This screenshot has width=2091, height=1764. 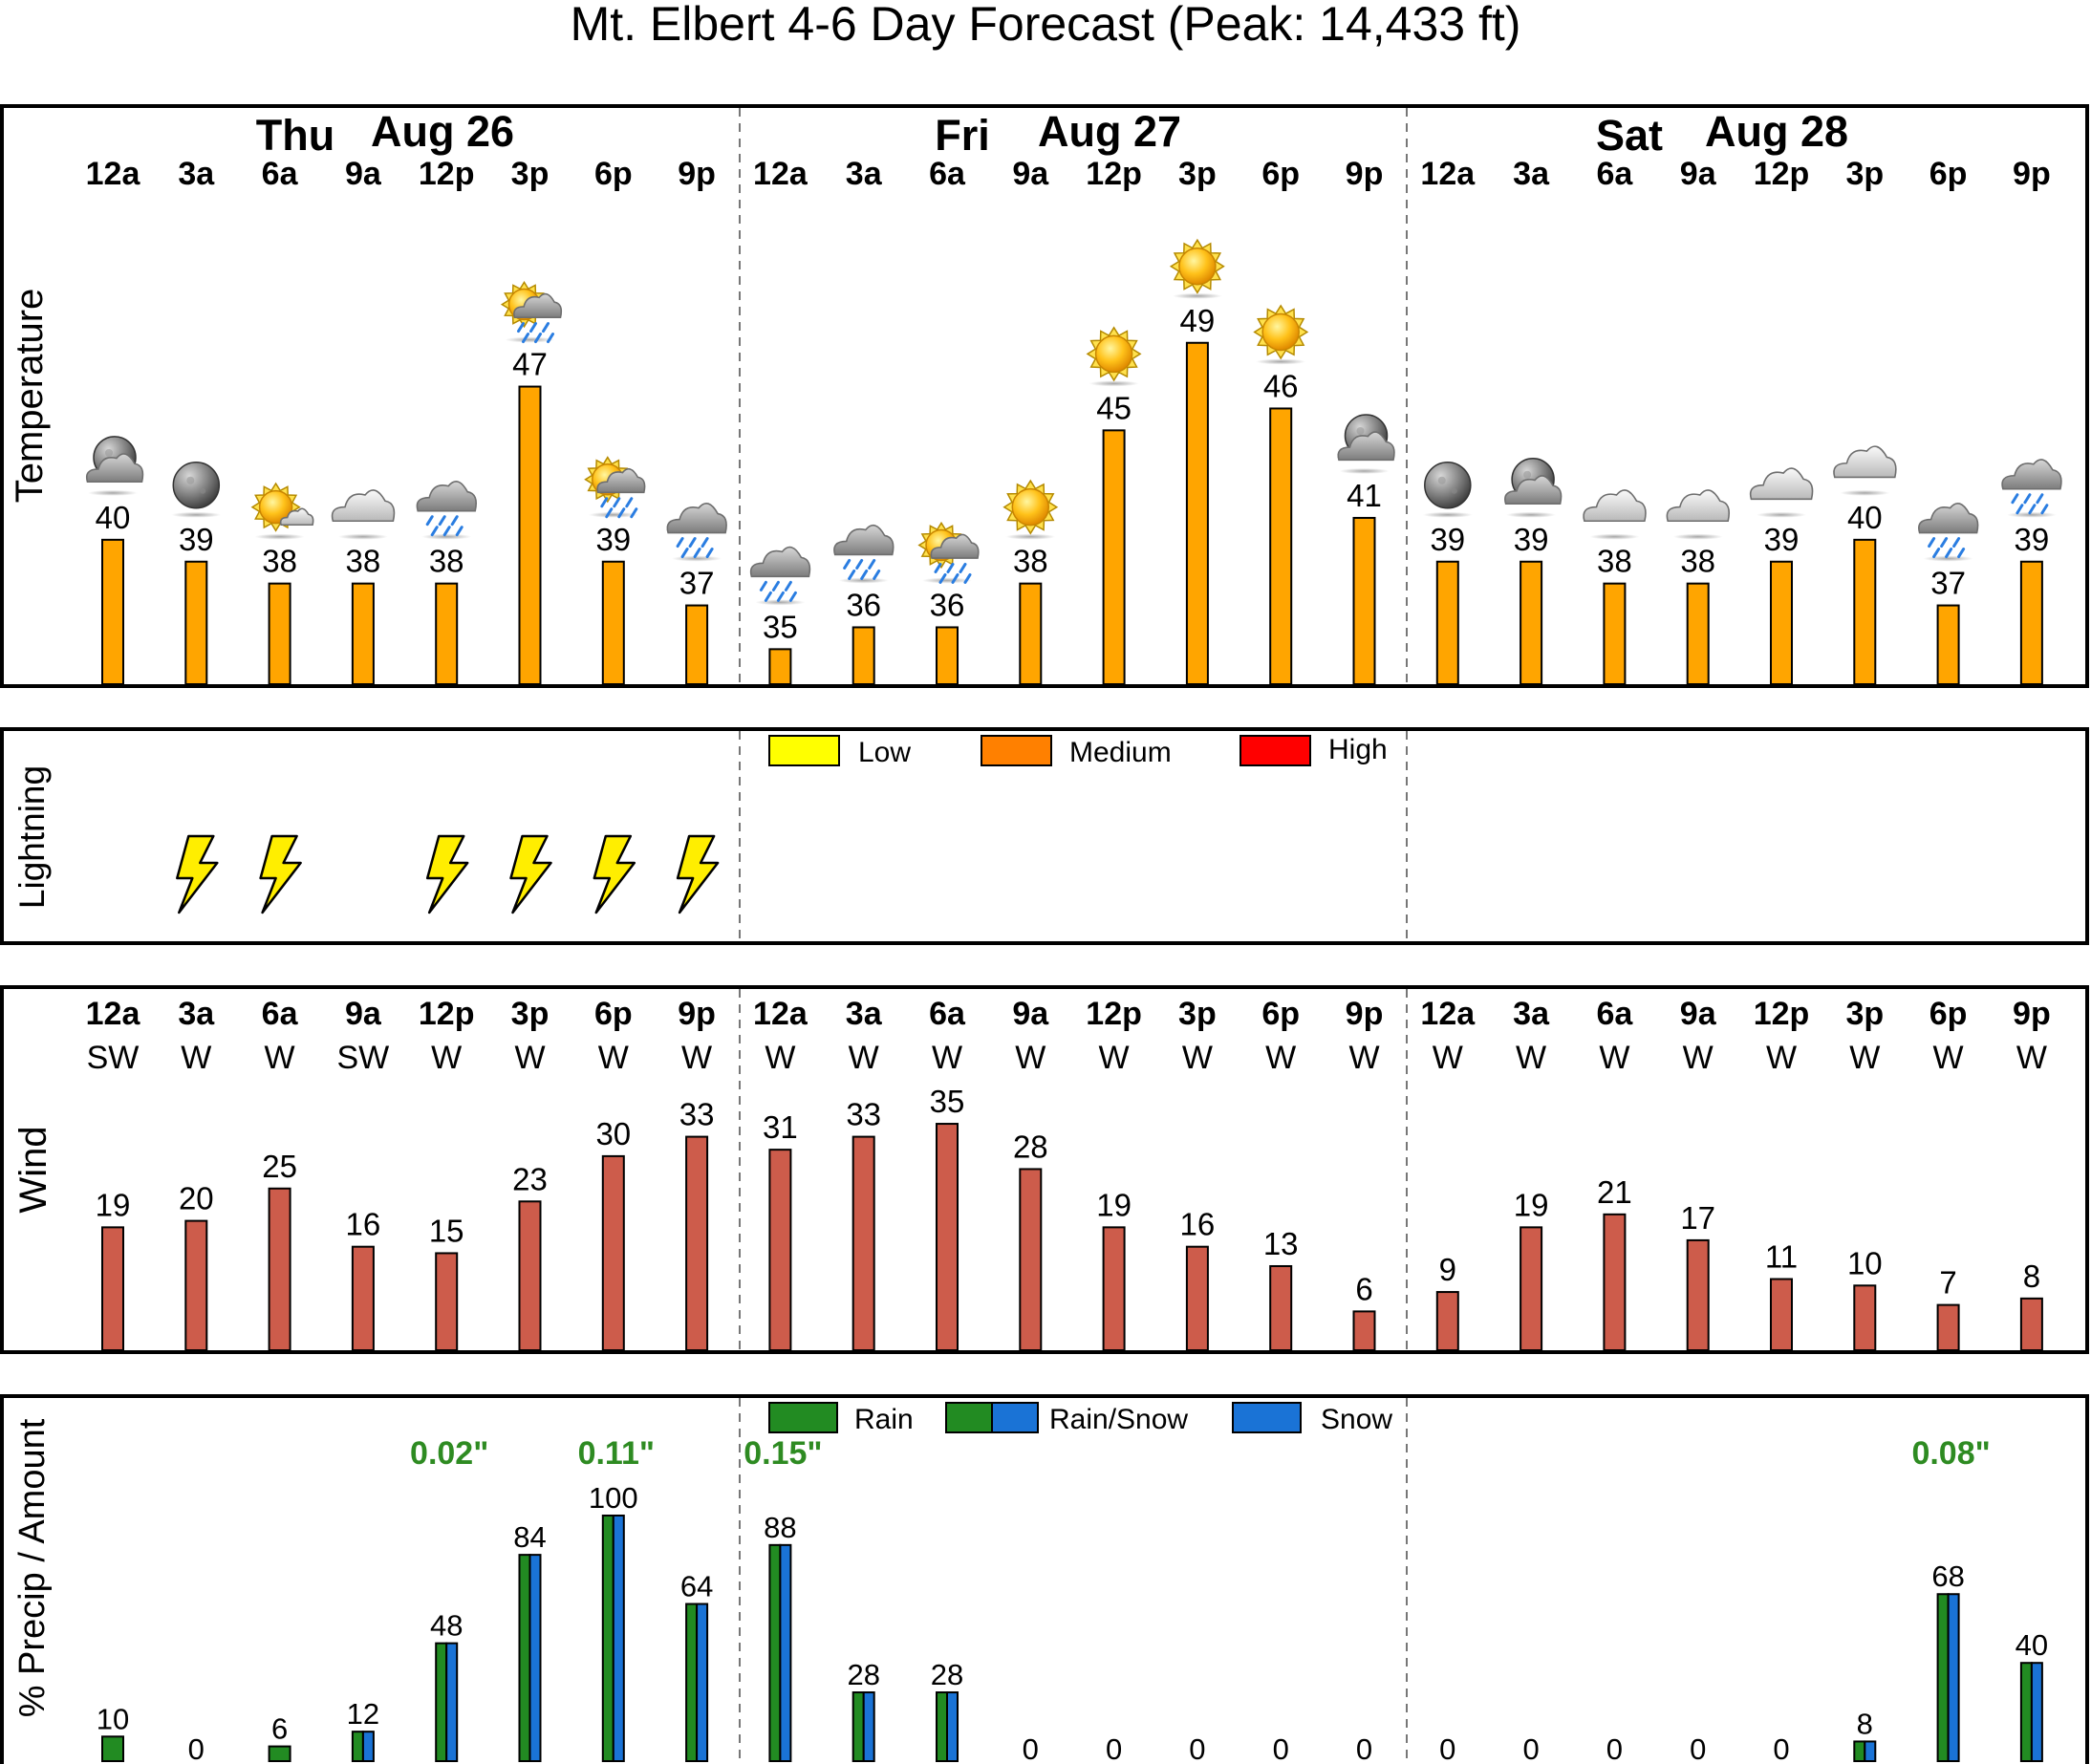 I want to click on temp-value-label: 37, so click(x=697, y=583).